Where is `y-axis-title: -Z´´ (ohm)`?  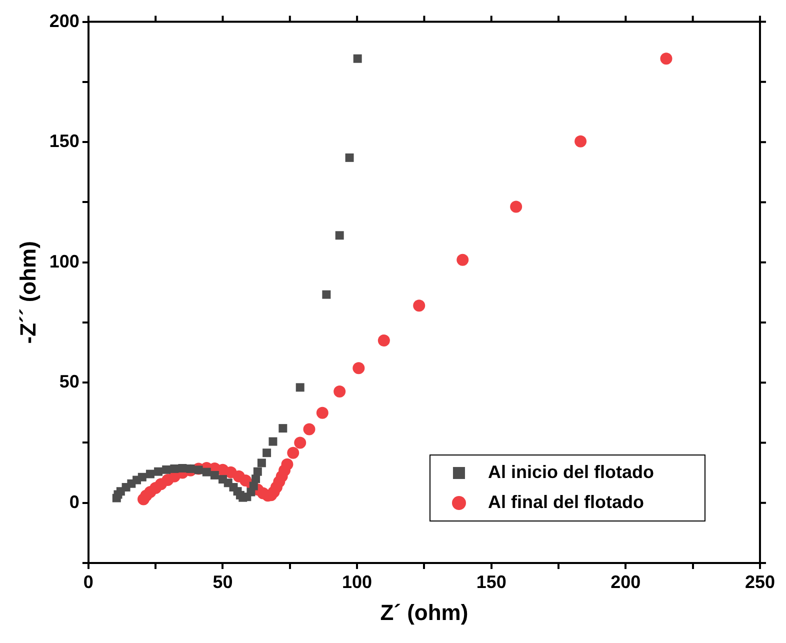
y-axis-title: -Z´´ (ohm) is located at coordinates (27, 292).